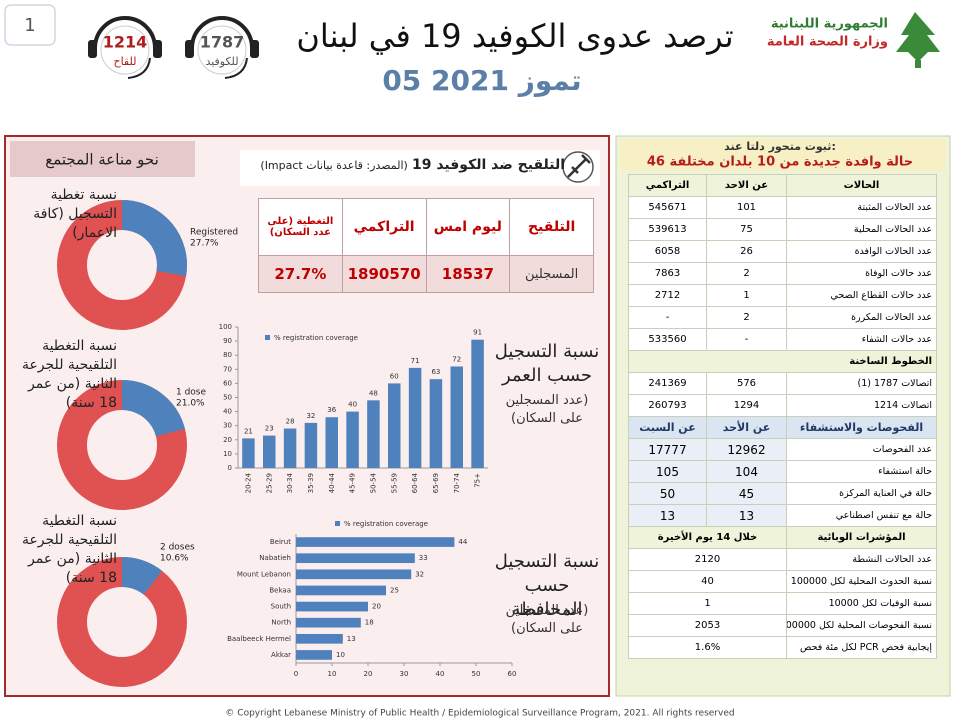 The width and height of the screenshot is (960, 720). Describe the element at coordinates (746, 471) in the screenshot. I see `table-cell: 104` at that location.